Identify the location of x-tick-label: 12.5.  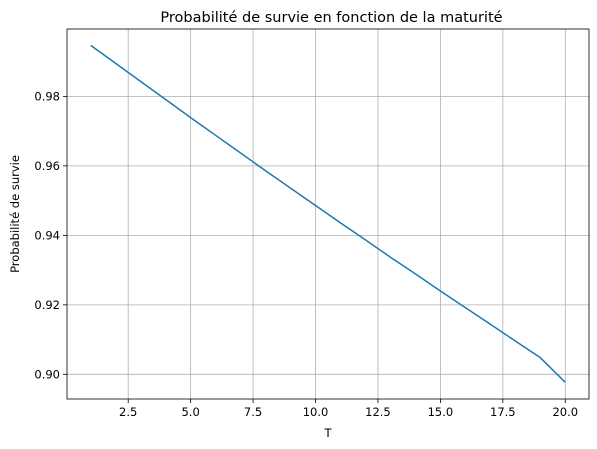
(378, 412).